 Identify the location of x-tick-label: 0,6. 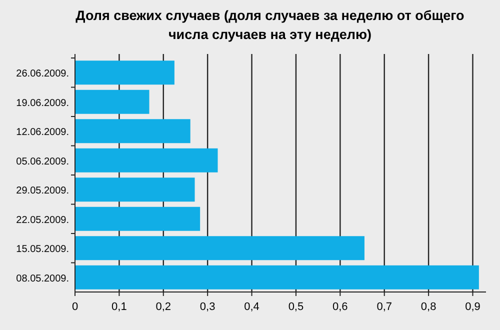
(340, 307).